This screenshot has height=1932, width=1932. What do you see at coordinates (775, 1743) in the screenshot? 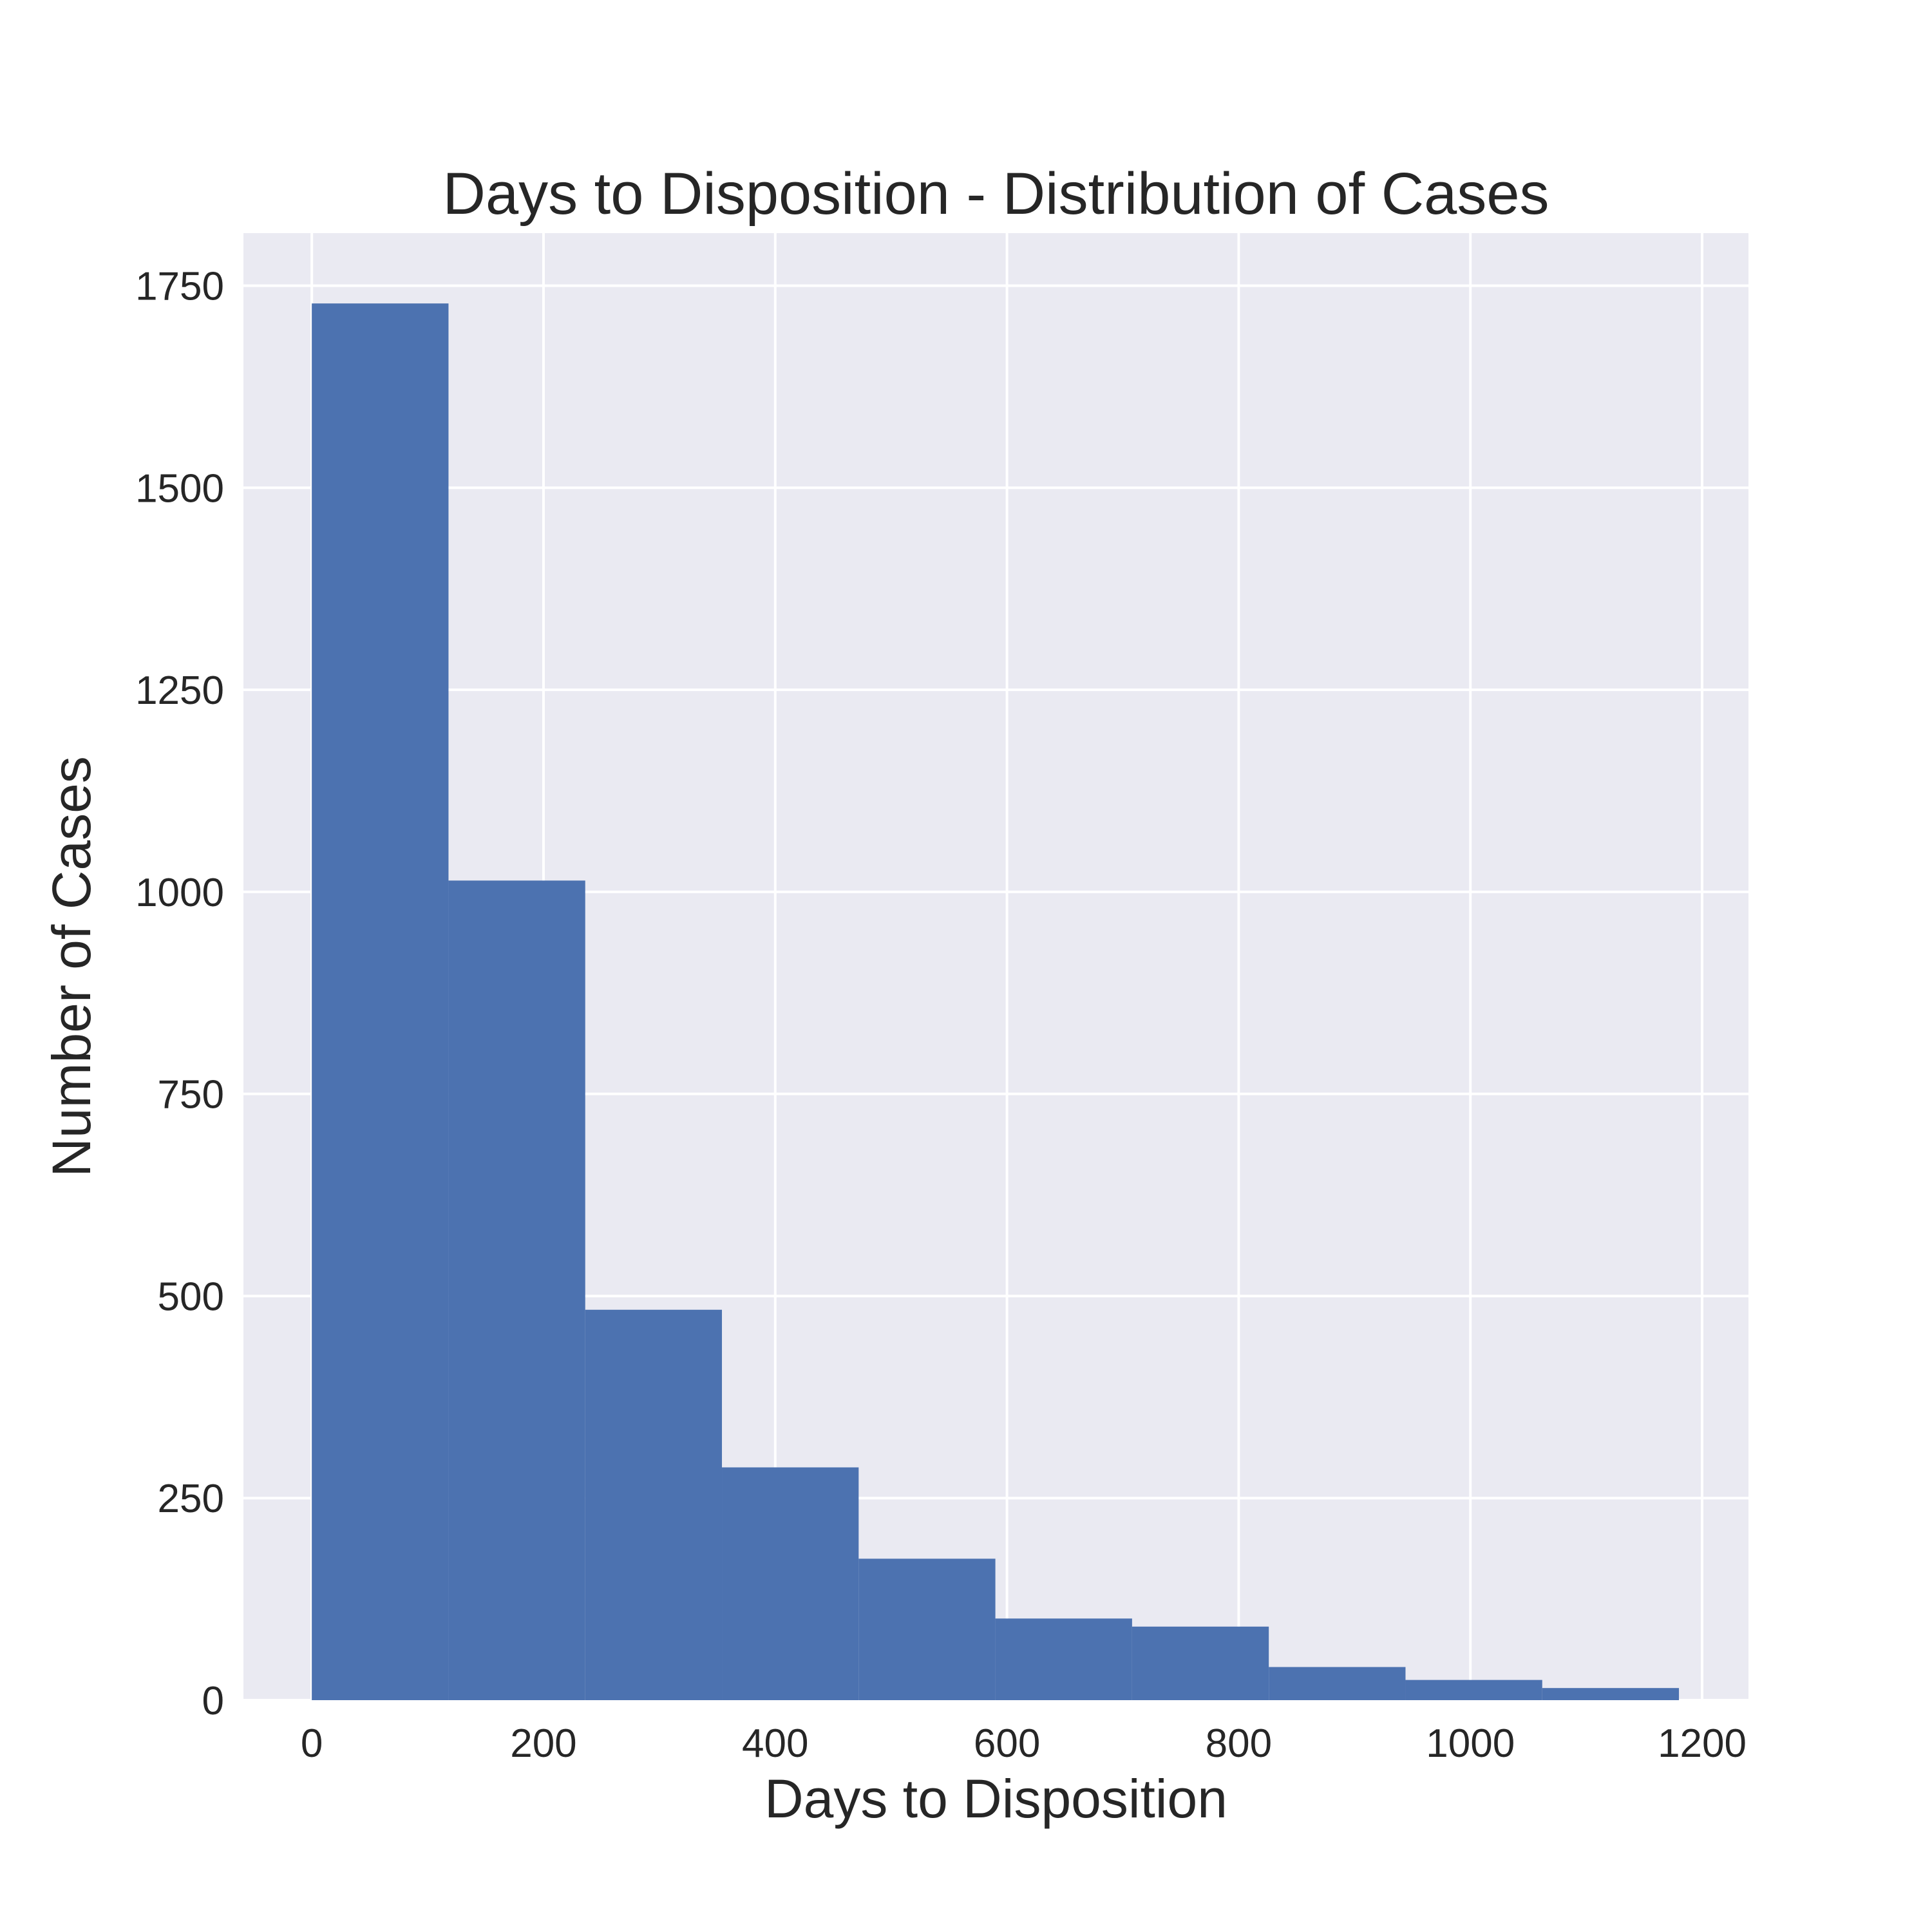
I see `x-tick-label: 400` at bounding box center [775, 1743].